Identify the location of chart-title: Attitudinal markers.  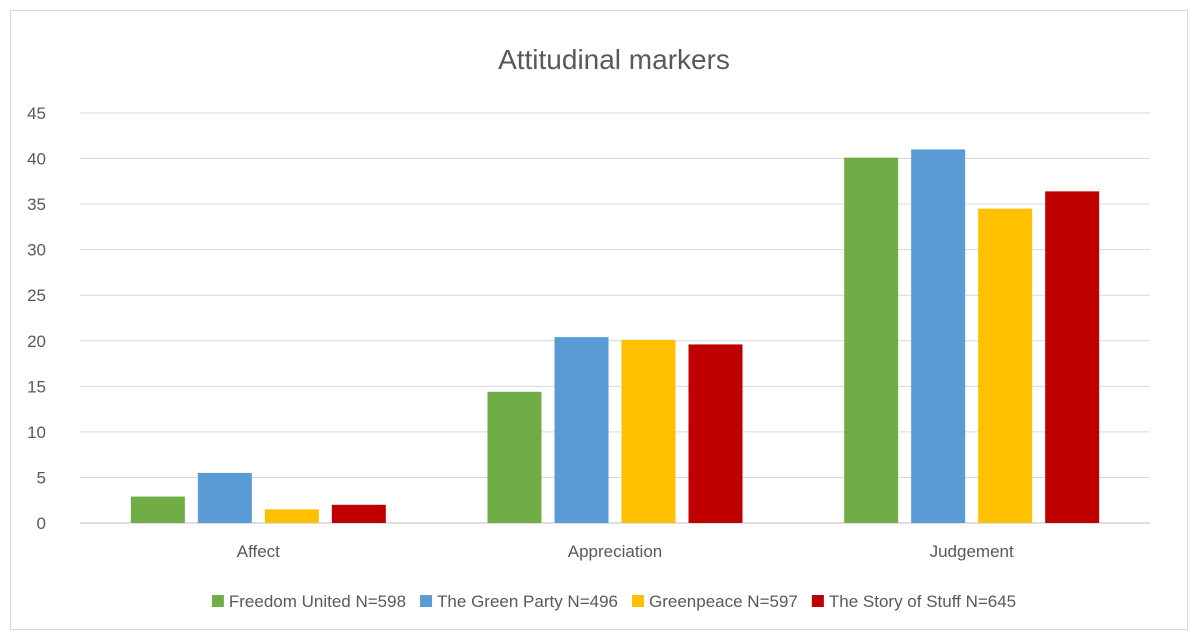
(614, 59).